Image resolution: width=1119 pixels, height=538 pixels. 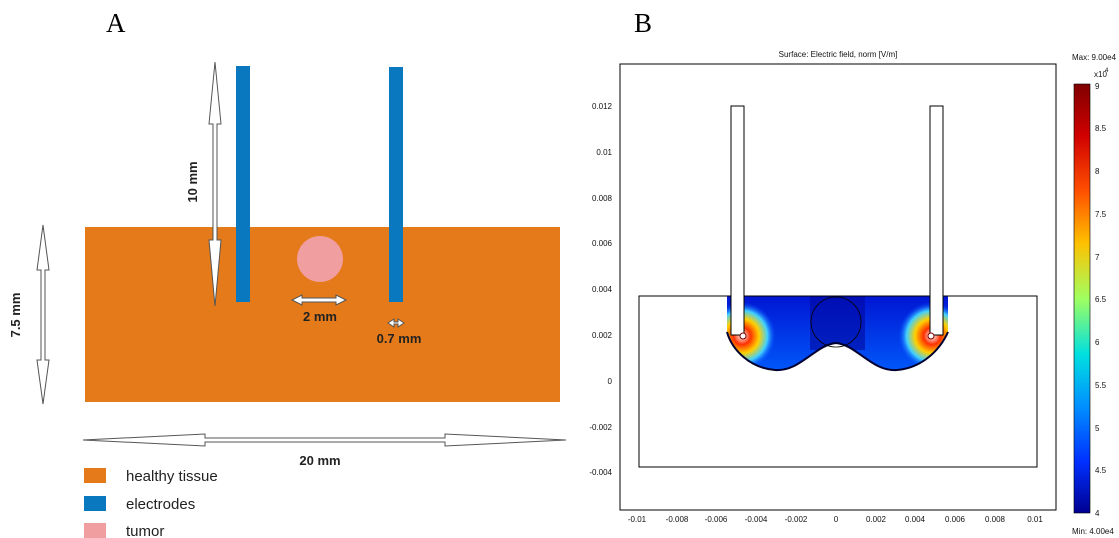 What do you see at coordinates (837, 220) in the screenshot?
I see `electrode-outlines` at bounding box center [837, 220].